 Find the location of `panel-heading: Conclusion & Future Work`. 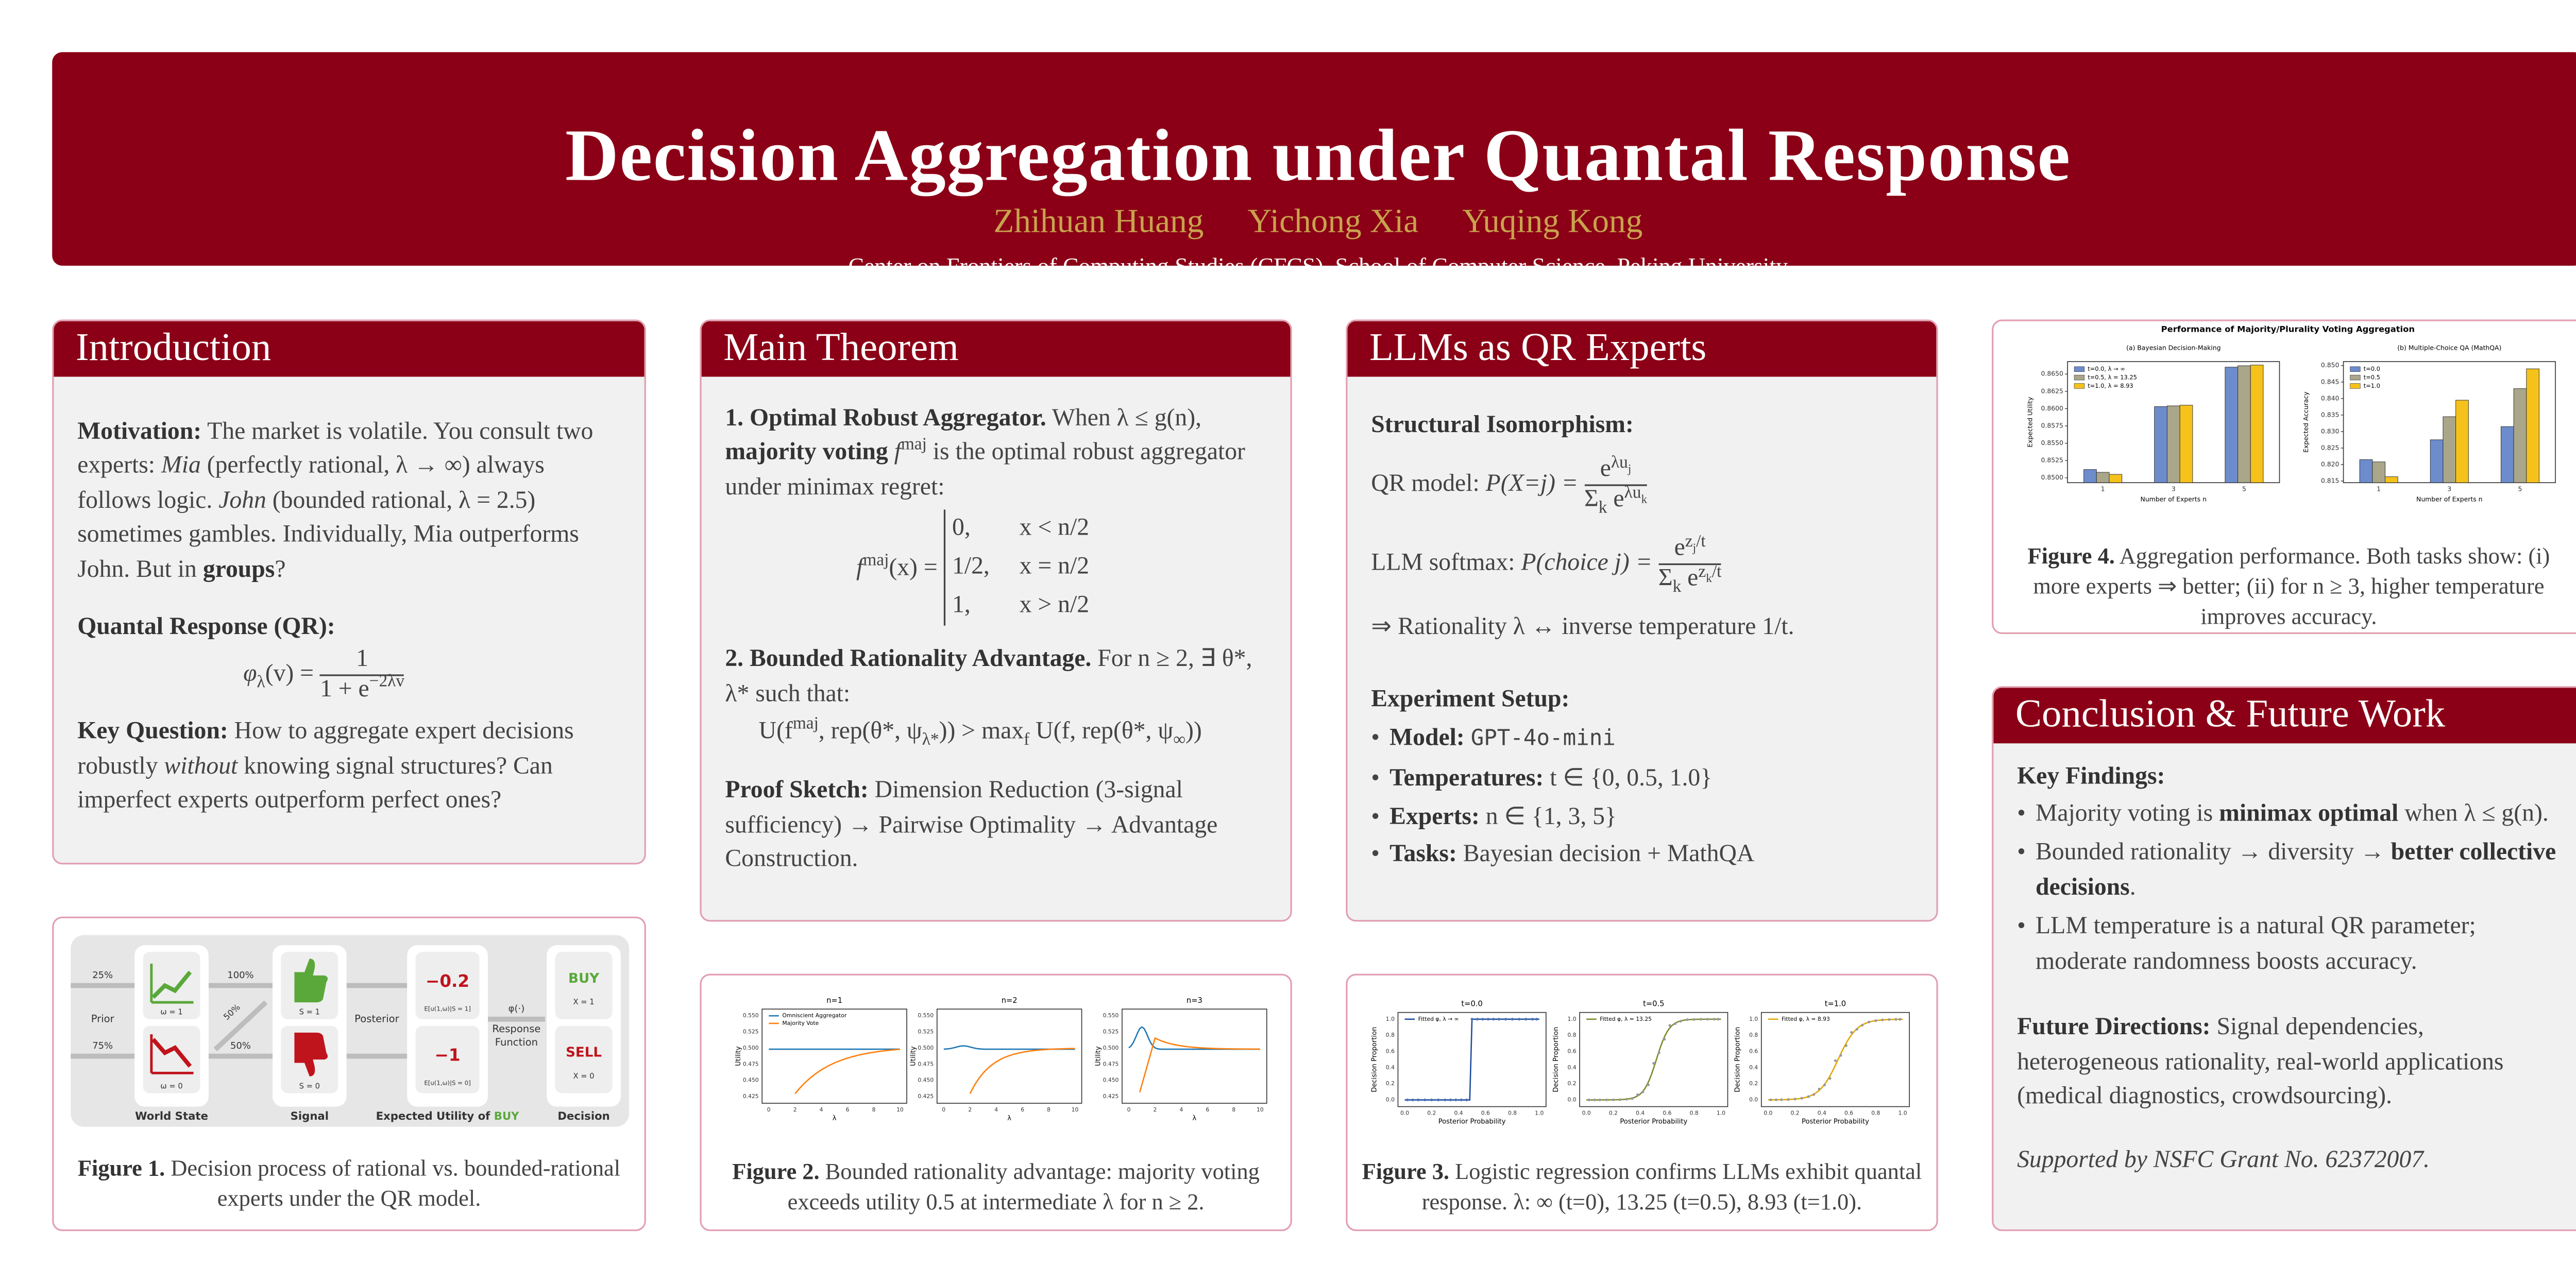

panel-heading: Conclusion & Future Work is located at coordinates (2284, 716).